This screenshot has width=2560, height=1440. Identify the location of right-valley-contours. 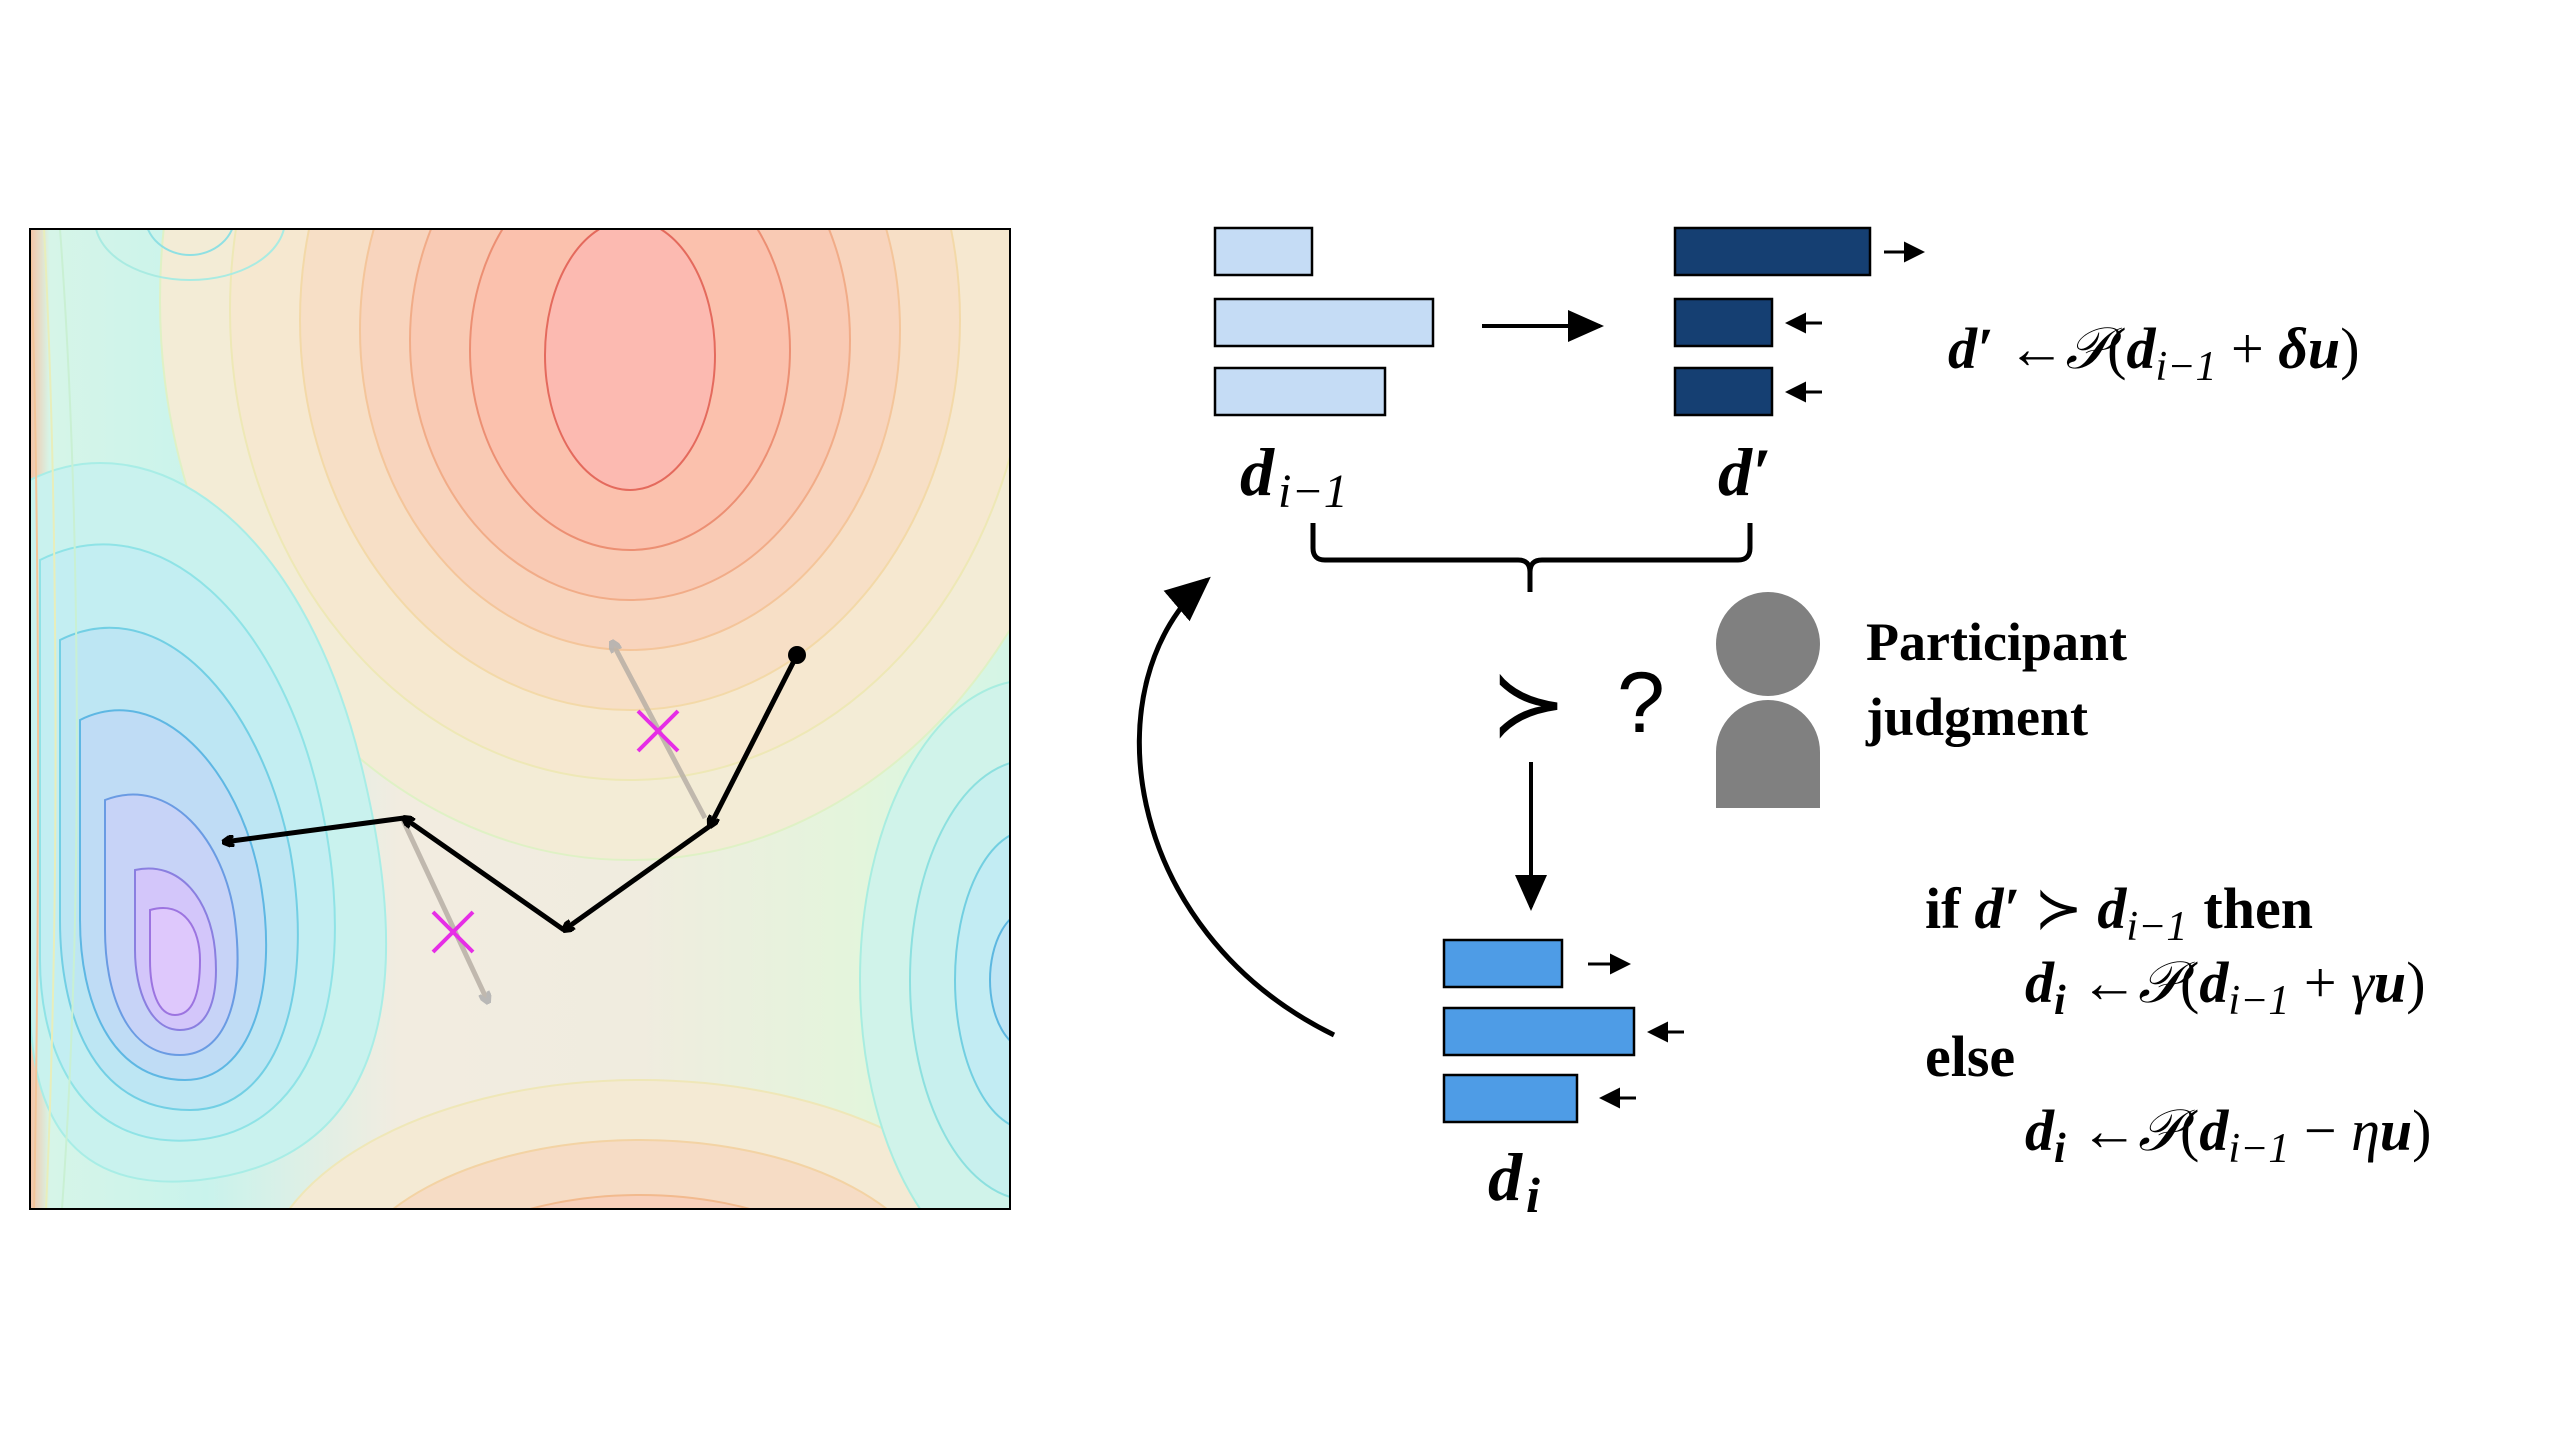
(934, 945).